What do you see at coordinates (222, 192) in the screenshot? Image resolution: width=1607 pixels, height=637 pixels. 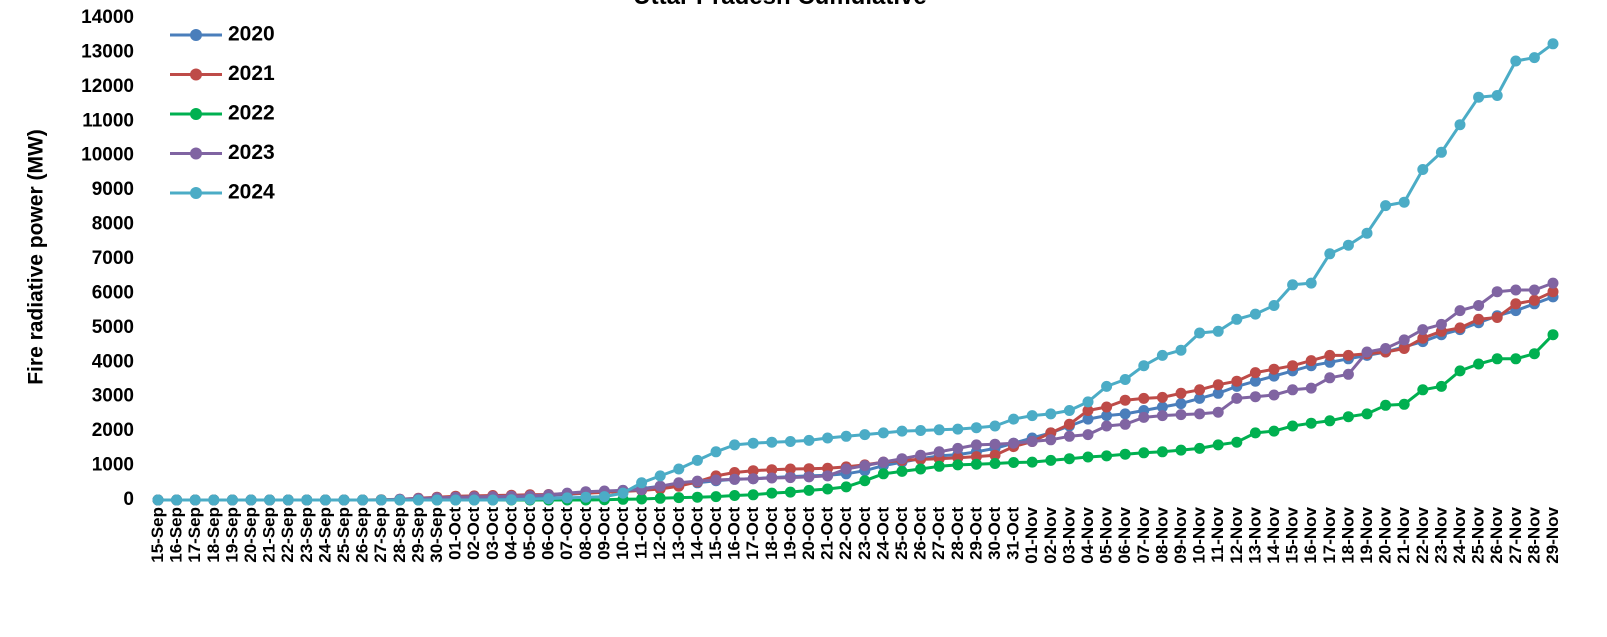 I see `legend-item-2024: 2024` at bounding box center [222, 192].